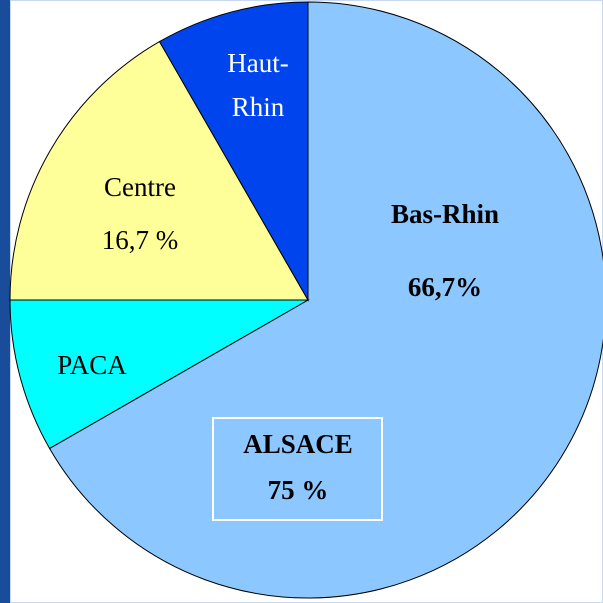 Image resolution: width=603 pixels, height=603 pixels. What do you see at coordinates (297, 469) in the screenshot?
I see `annotation-box` at bounding box center [297, 469].